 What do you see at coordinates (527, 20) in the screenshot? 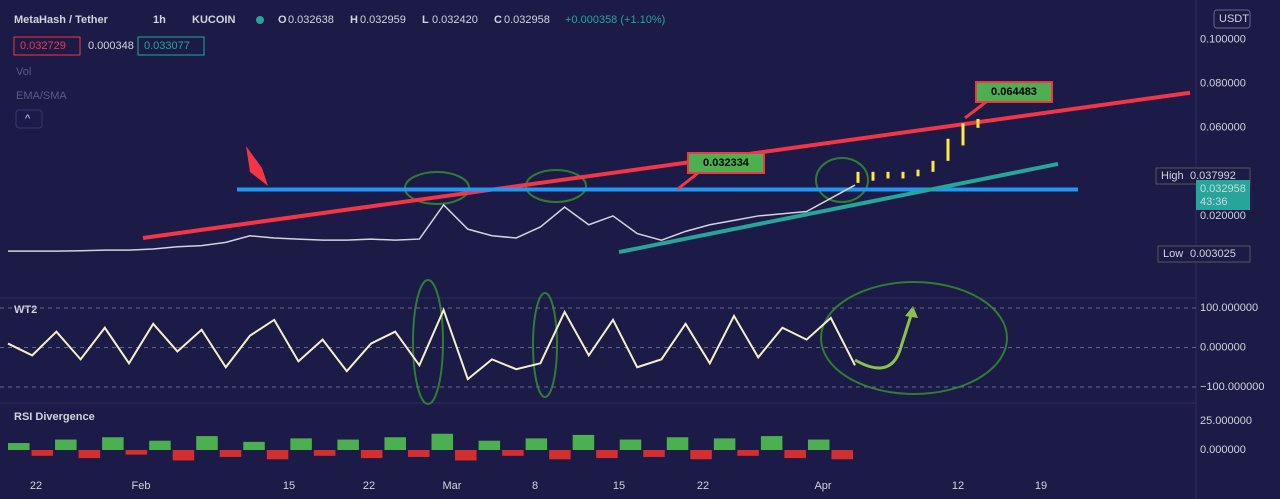
I see `ohlc-value: 0.032958` at bounding box center [527, 20].